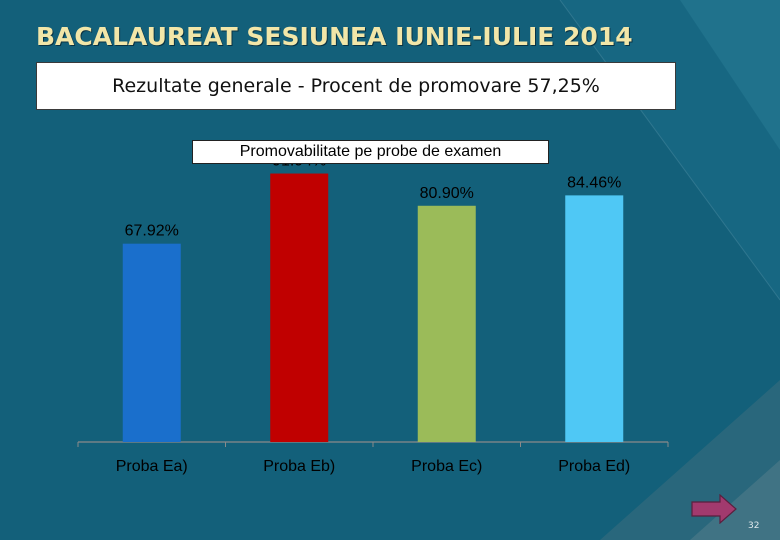  Describe the element at coordinates (594, 466) in the screenshot. I see `x-tick-label: Proba Ed)` at that location.